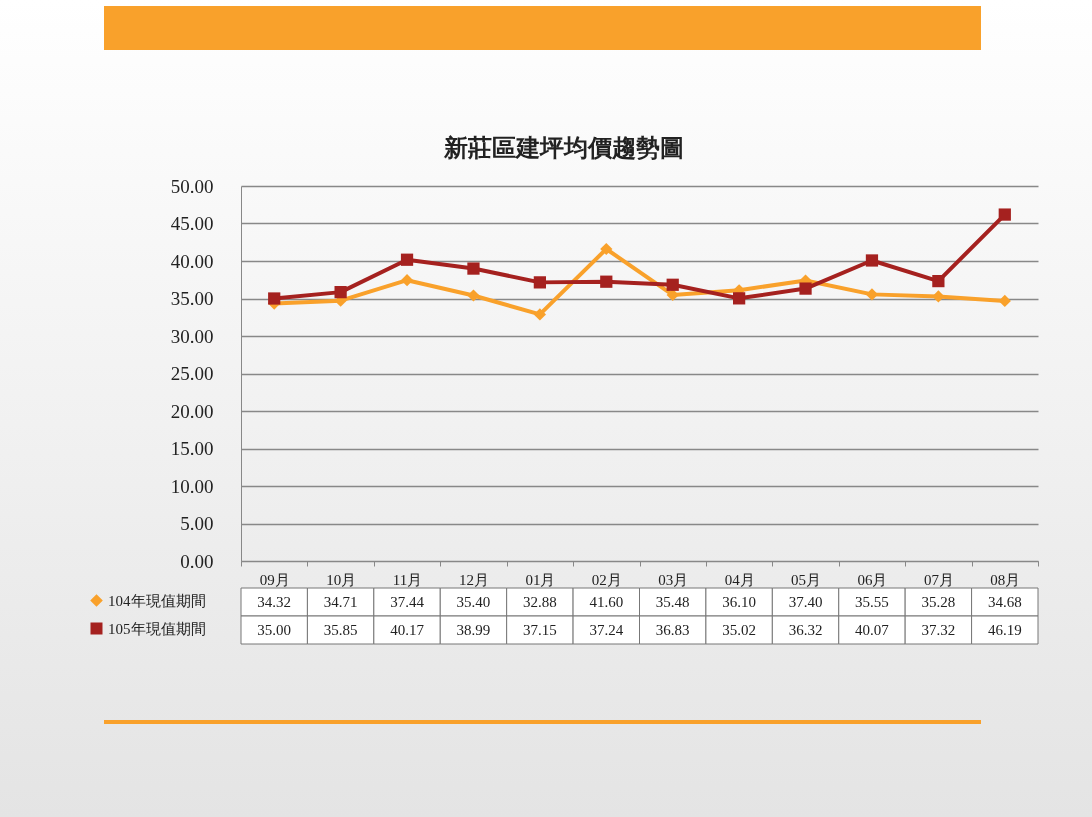  I want to click on data-label: 35.85, so click(340, 630).